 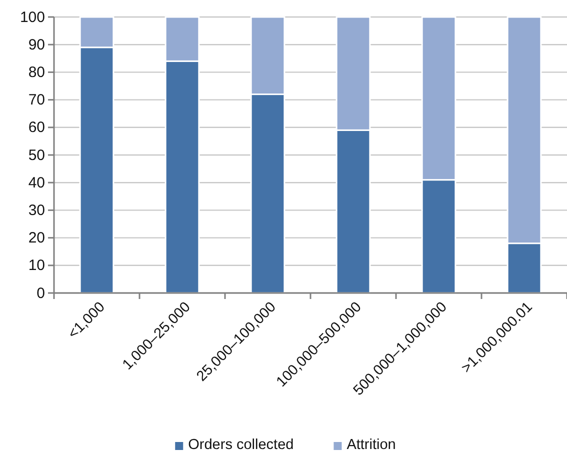 What do you see at coordinates (36, 265) in the screenshot?
I see `y-tick-label: 10` at bounding box center [36, 265].